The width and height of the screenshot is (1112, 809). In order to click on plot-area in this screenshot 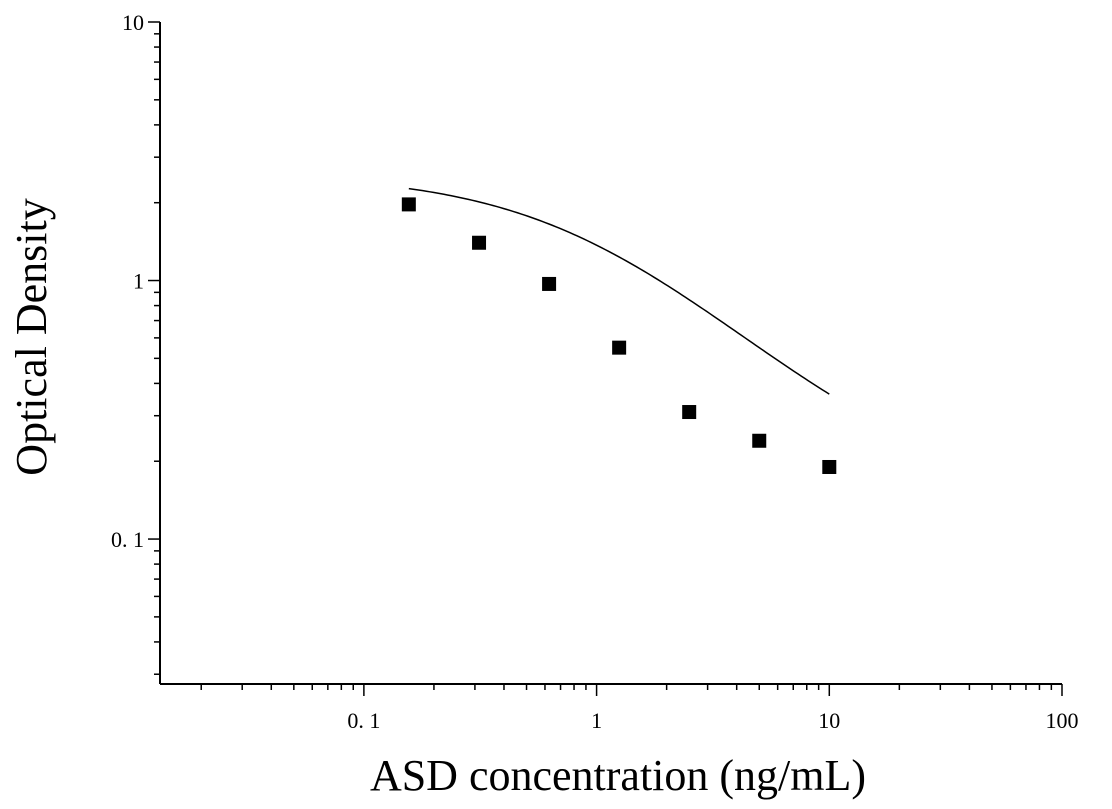, I will do `click(619, 330)`.